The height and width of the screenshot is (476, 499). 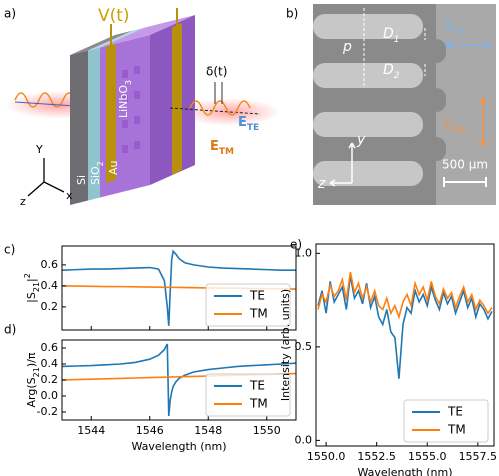 I want to click on y-label-end: |, so click(x=31, y=280).